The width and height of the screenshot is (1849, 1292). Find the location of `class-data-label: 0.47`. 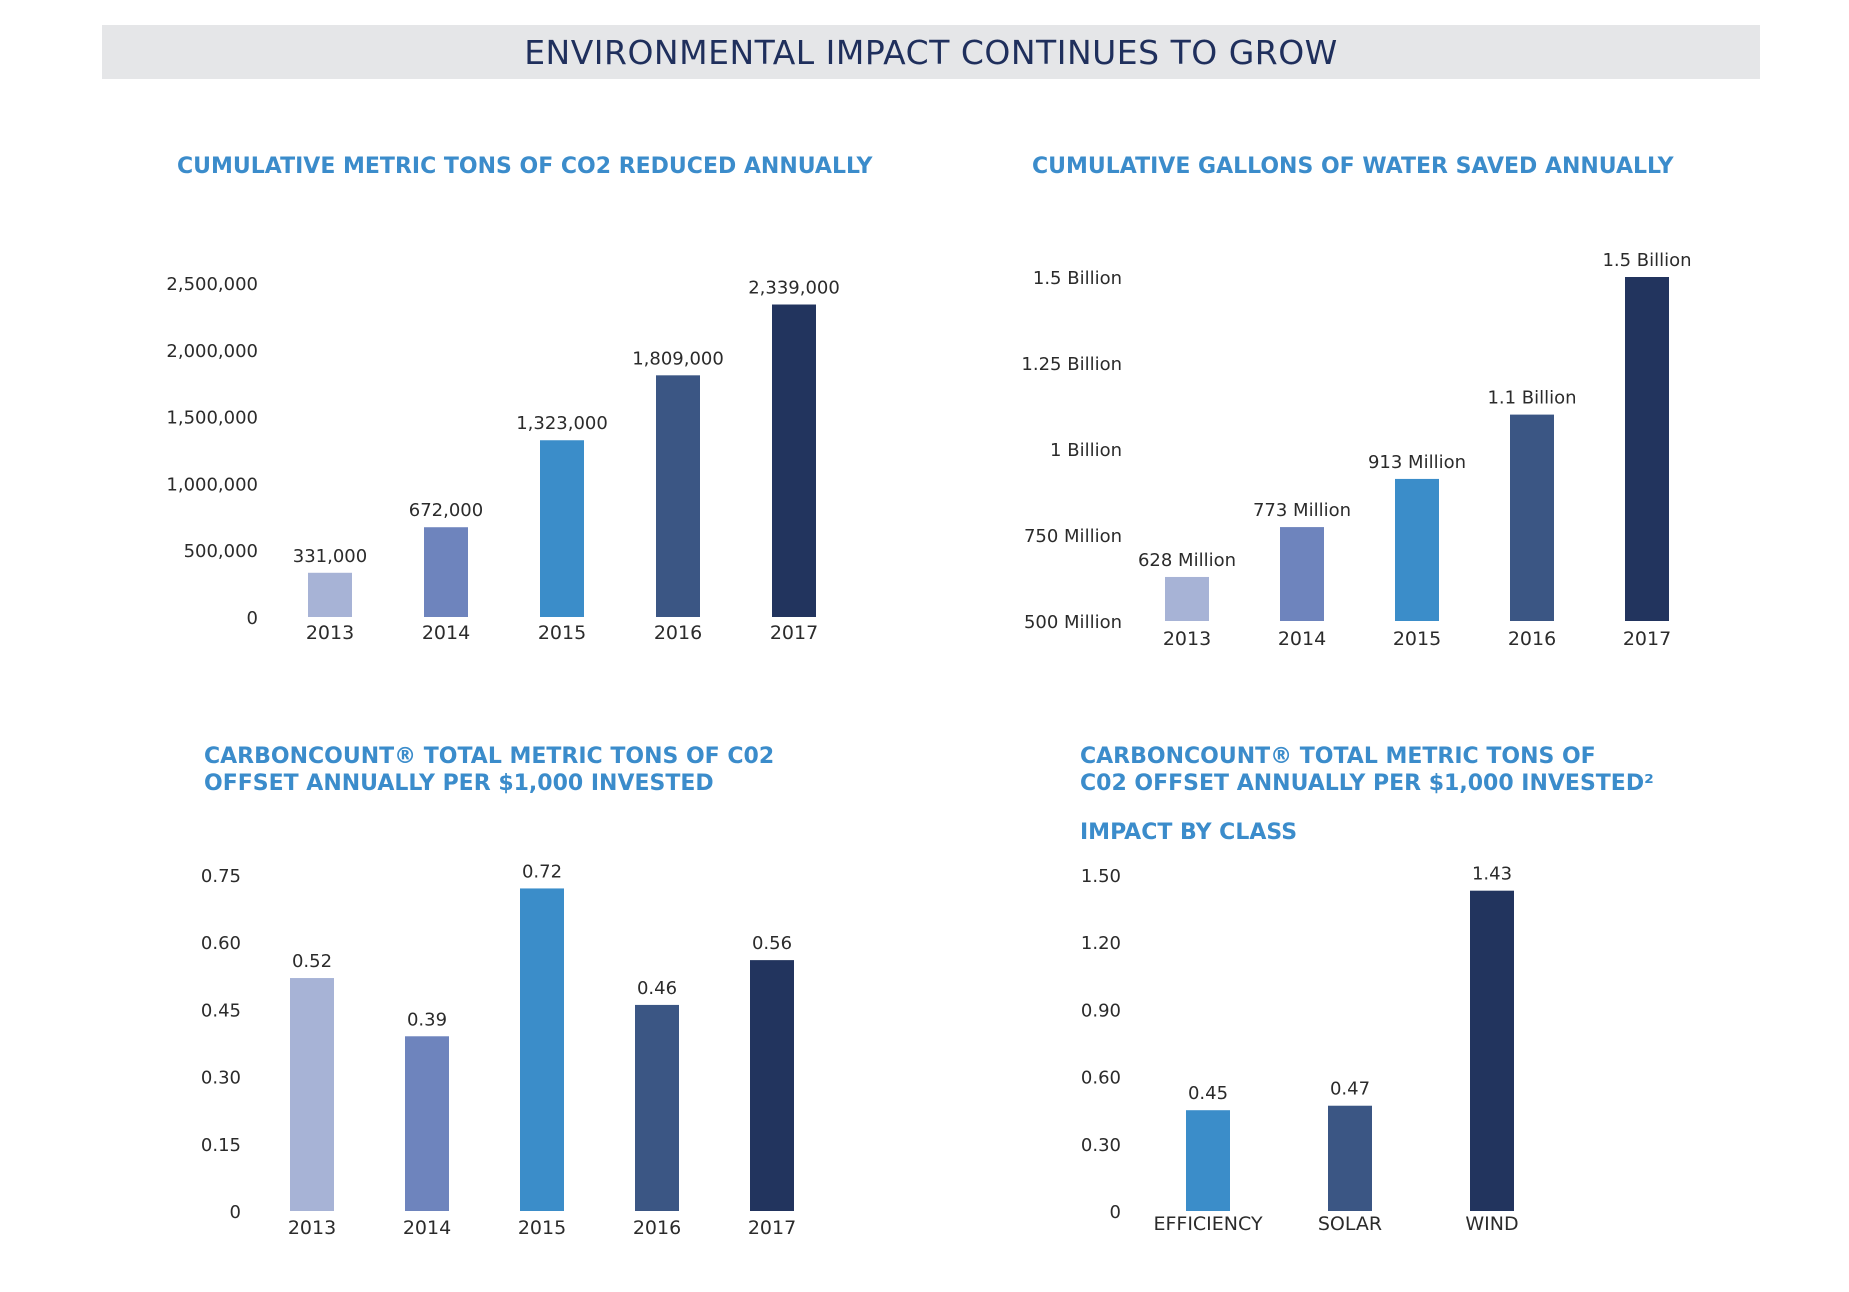

class-data-label: 0.47 is located at coordinates (1350, 1089).